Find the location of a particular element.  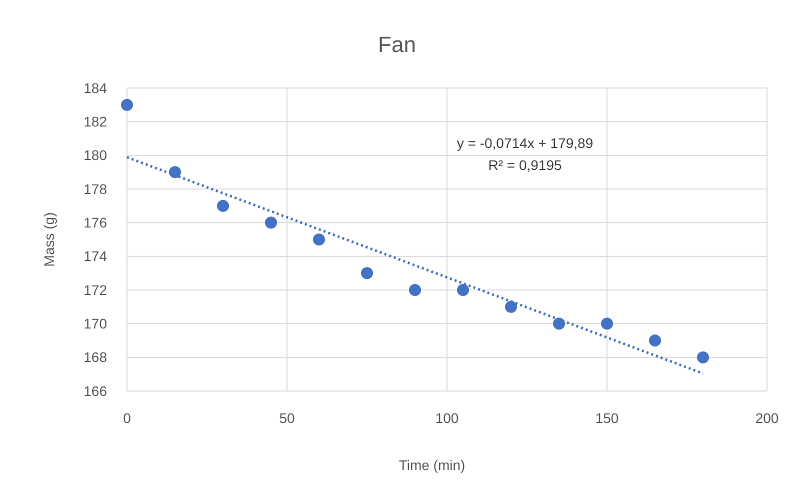

y-tick-label: 168 is located at coordinates (96, 357).